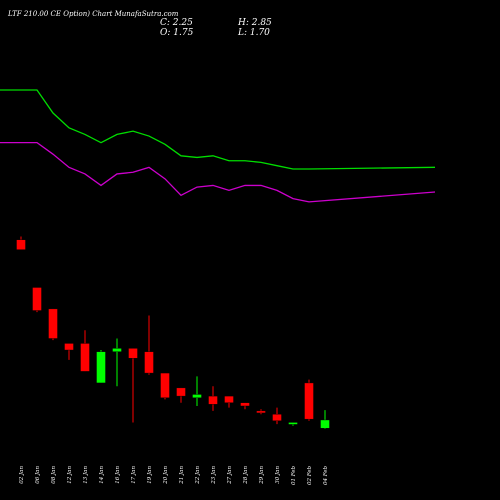 This screenshot has width=500, height=500. I want to click on x-tick-label: 06 Jan, so click(38, 475).